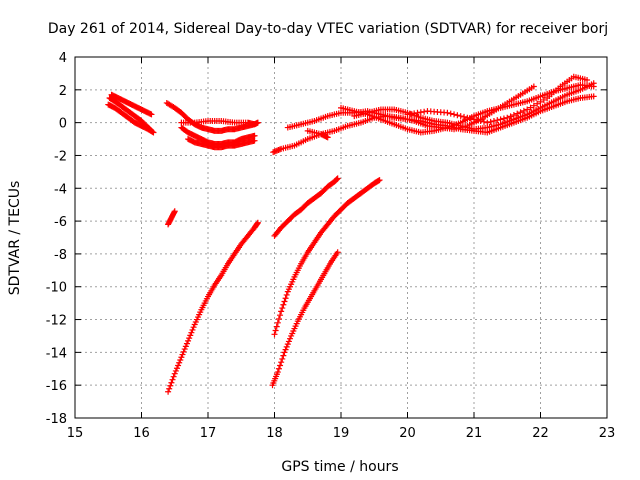 The width and height of the screenshot is (640, 480). Describe the element at coordinates (407, 433) in the screenshot. I see `x-tick-label: 20` at that location.